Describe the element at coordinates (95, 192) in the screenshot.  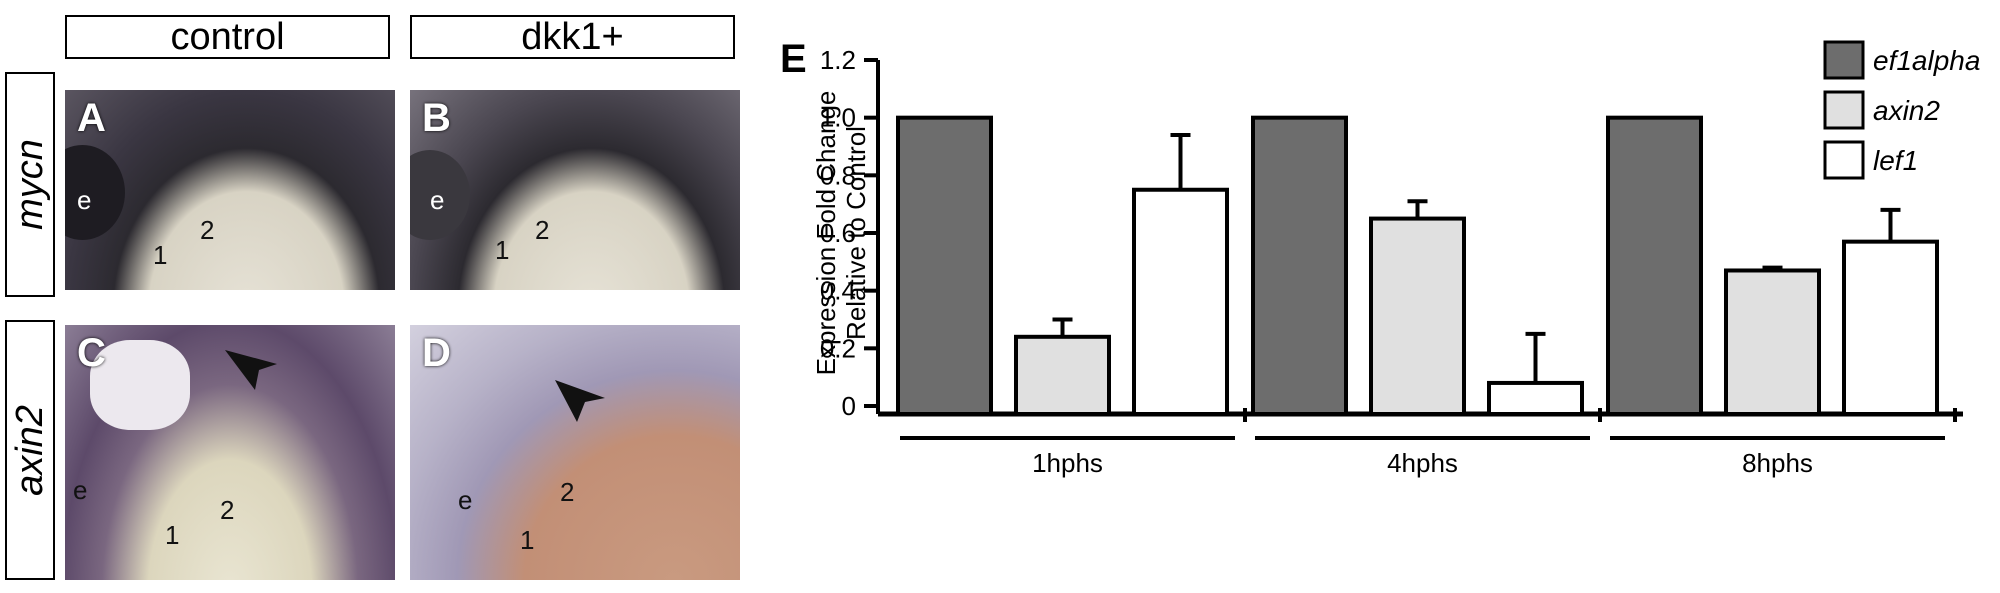
I see `eye-shape` at that location.